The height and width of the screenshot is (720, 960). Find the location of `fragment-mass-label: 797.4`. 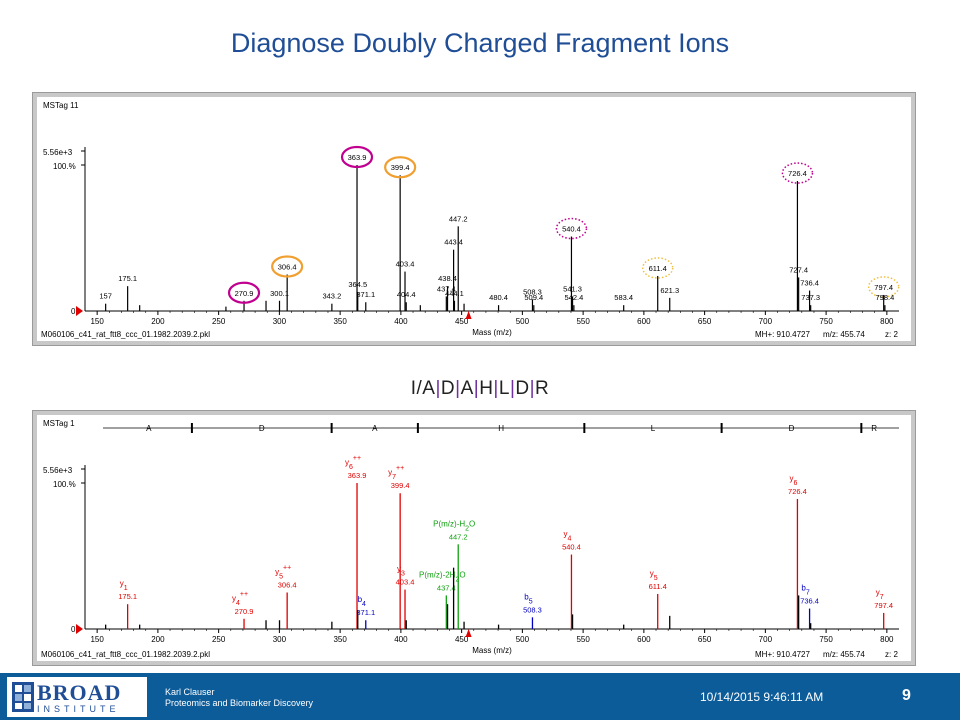

fragment-mass-label: 797.4 is located at coordinates (883, 605).